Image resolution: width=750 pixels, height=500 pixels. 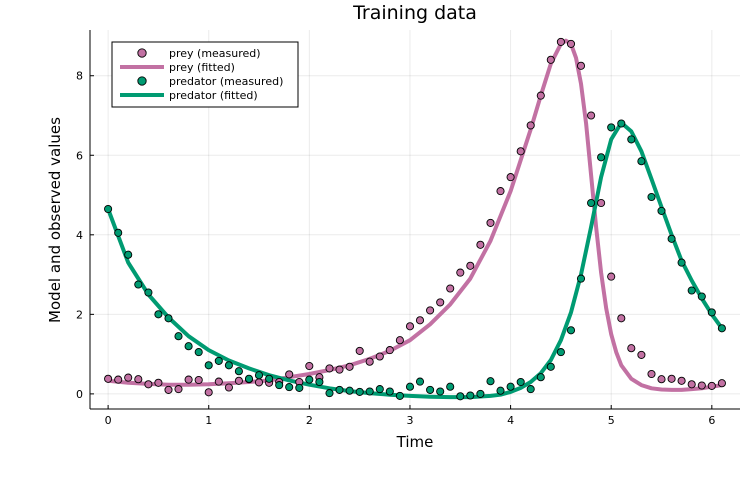 What do you see at coordinates (142, 53) in the screenshot?
I see `legend-marker` at bounding box center [142, 53].